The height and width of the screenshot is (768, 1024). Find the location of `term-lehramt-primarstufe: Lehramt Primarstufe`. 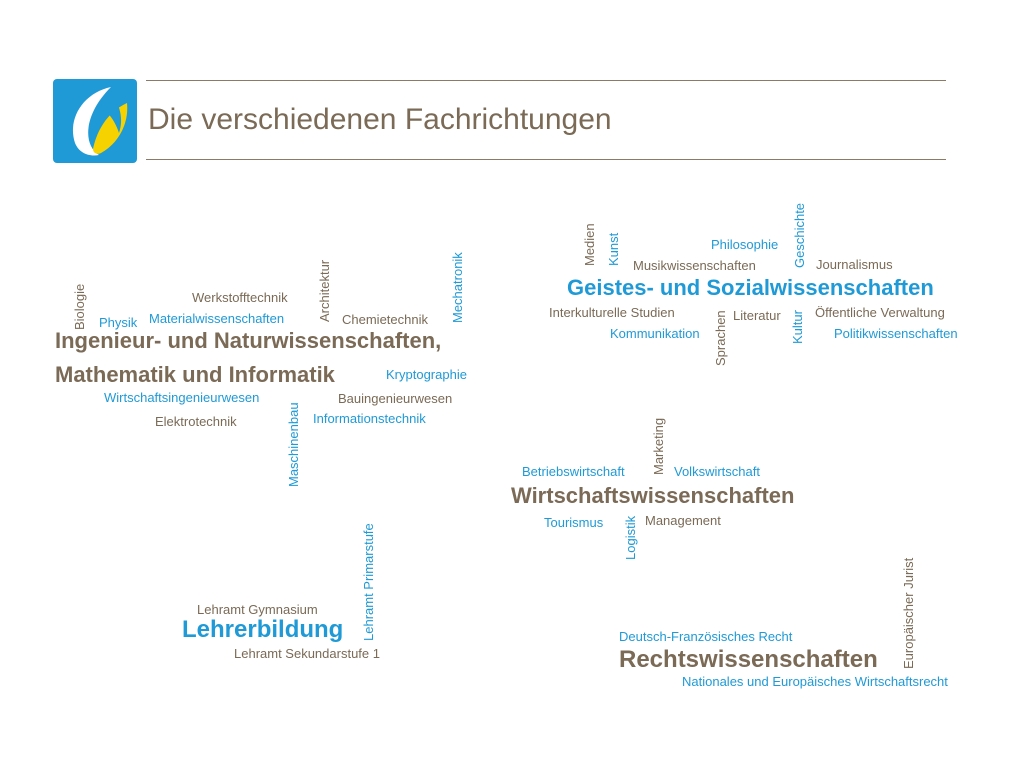

term-lehramt-primarstufe: Lehramt Primarstufe is located at coordinates (368, 582).